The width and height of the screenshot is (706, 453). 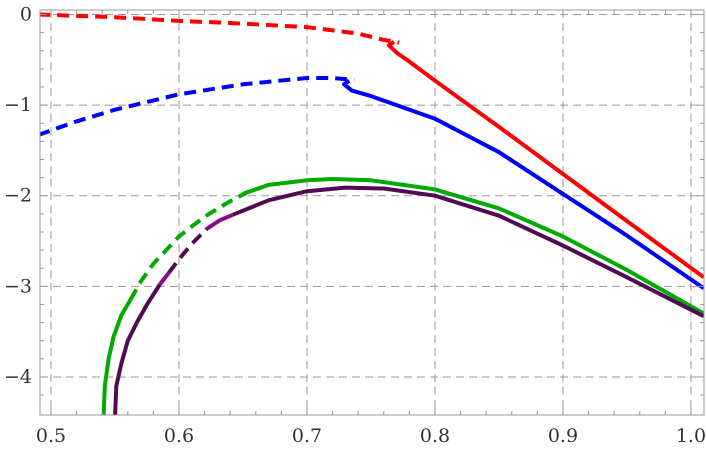 I want to click on x-tick-labels: 0.5 0.6 0.7 0.8 0.9 1.0, so click(x=371, y=436).